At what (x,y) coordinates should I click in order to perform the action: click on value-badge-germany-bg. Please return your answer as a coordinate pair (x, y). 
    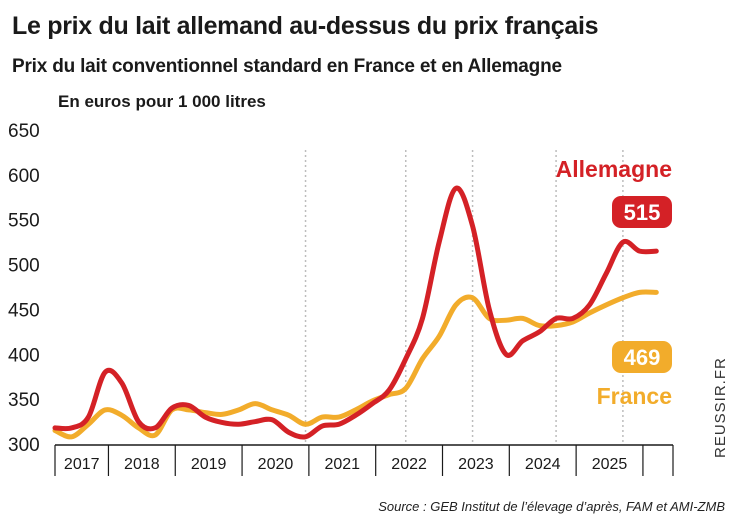
    Looking at the image, I should click on (642, 212).